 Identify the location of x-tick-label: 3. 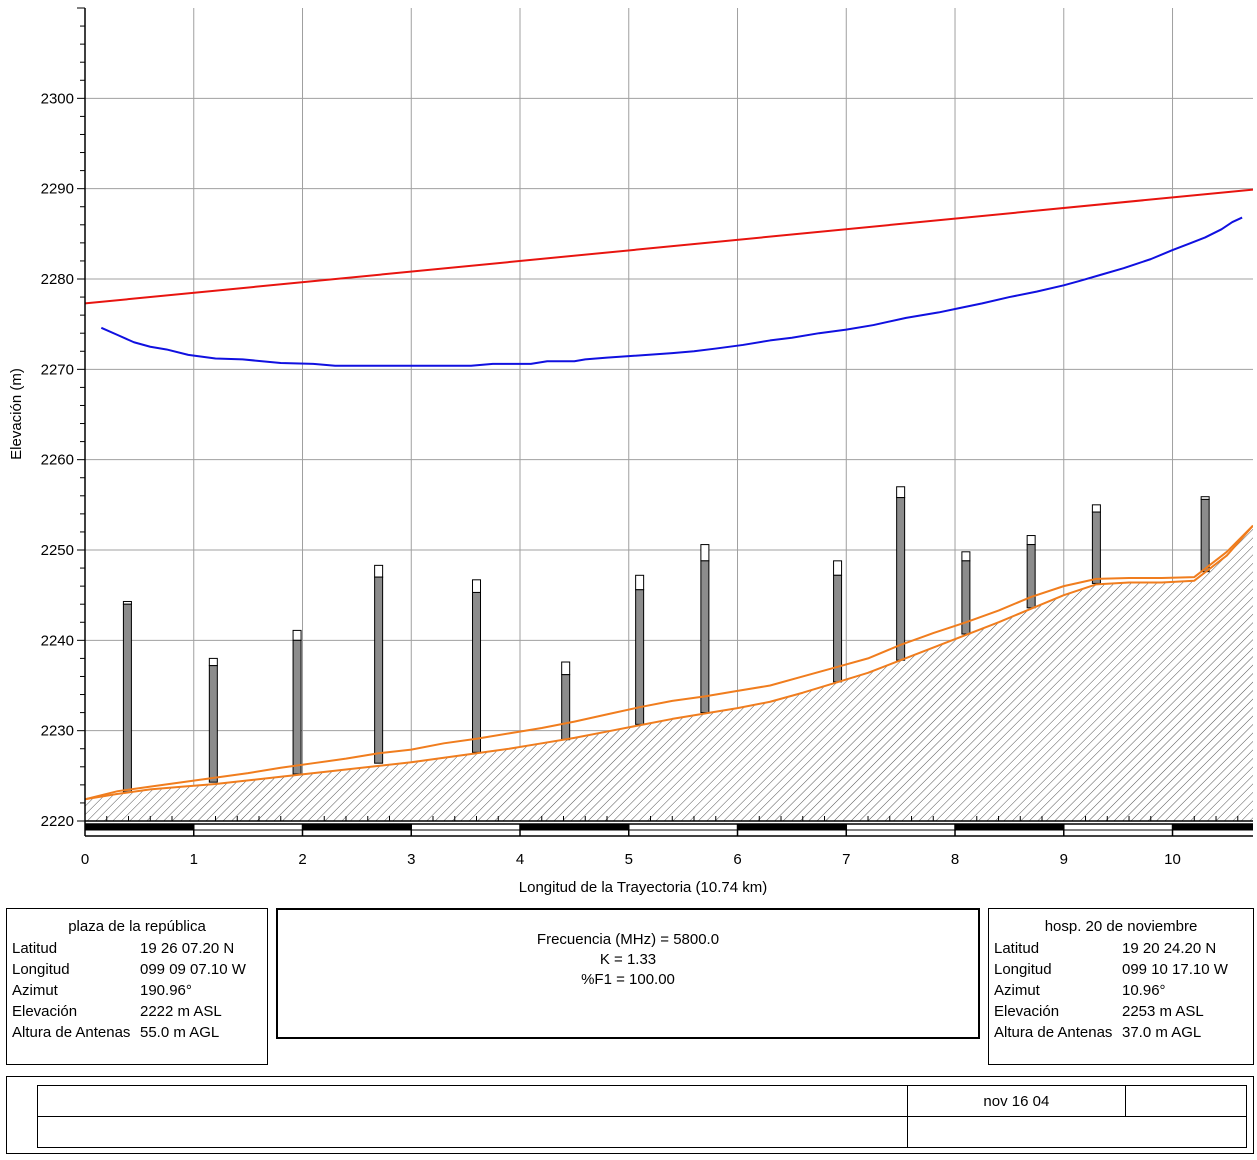
(411, 859).